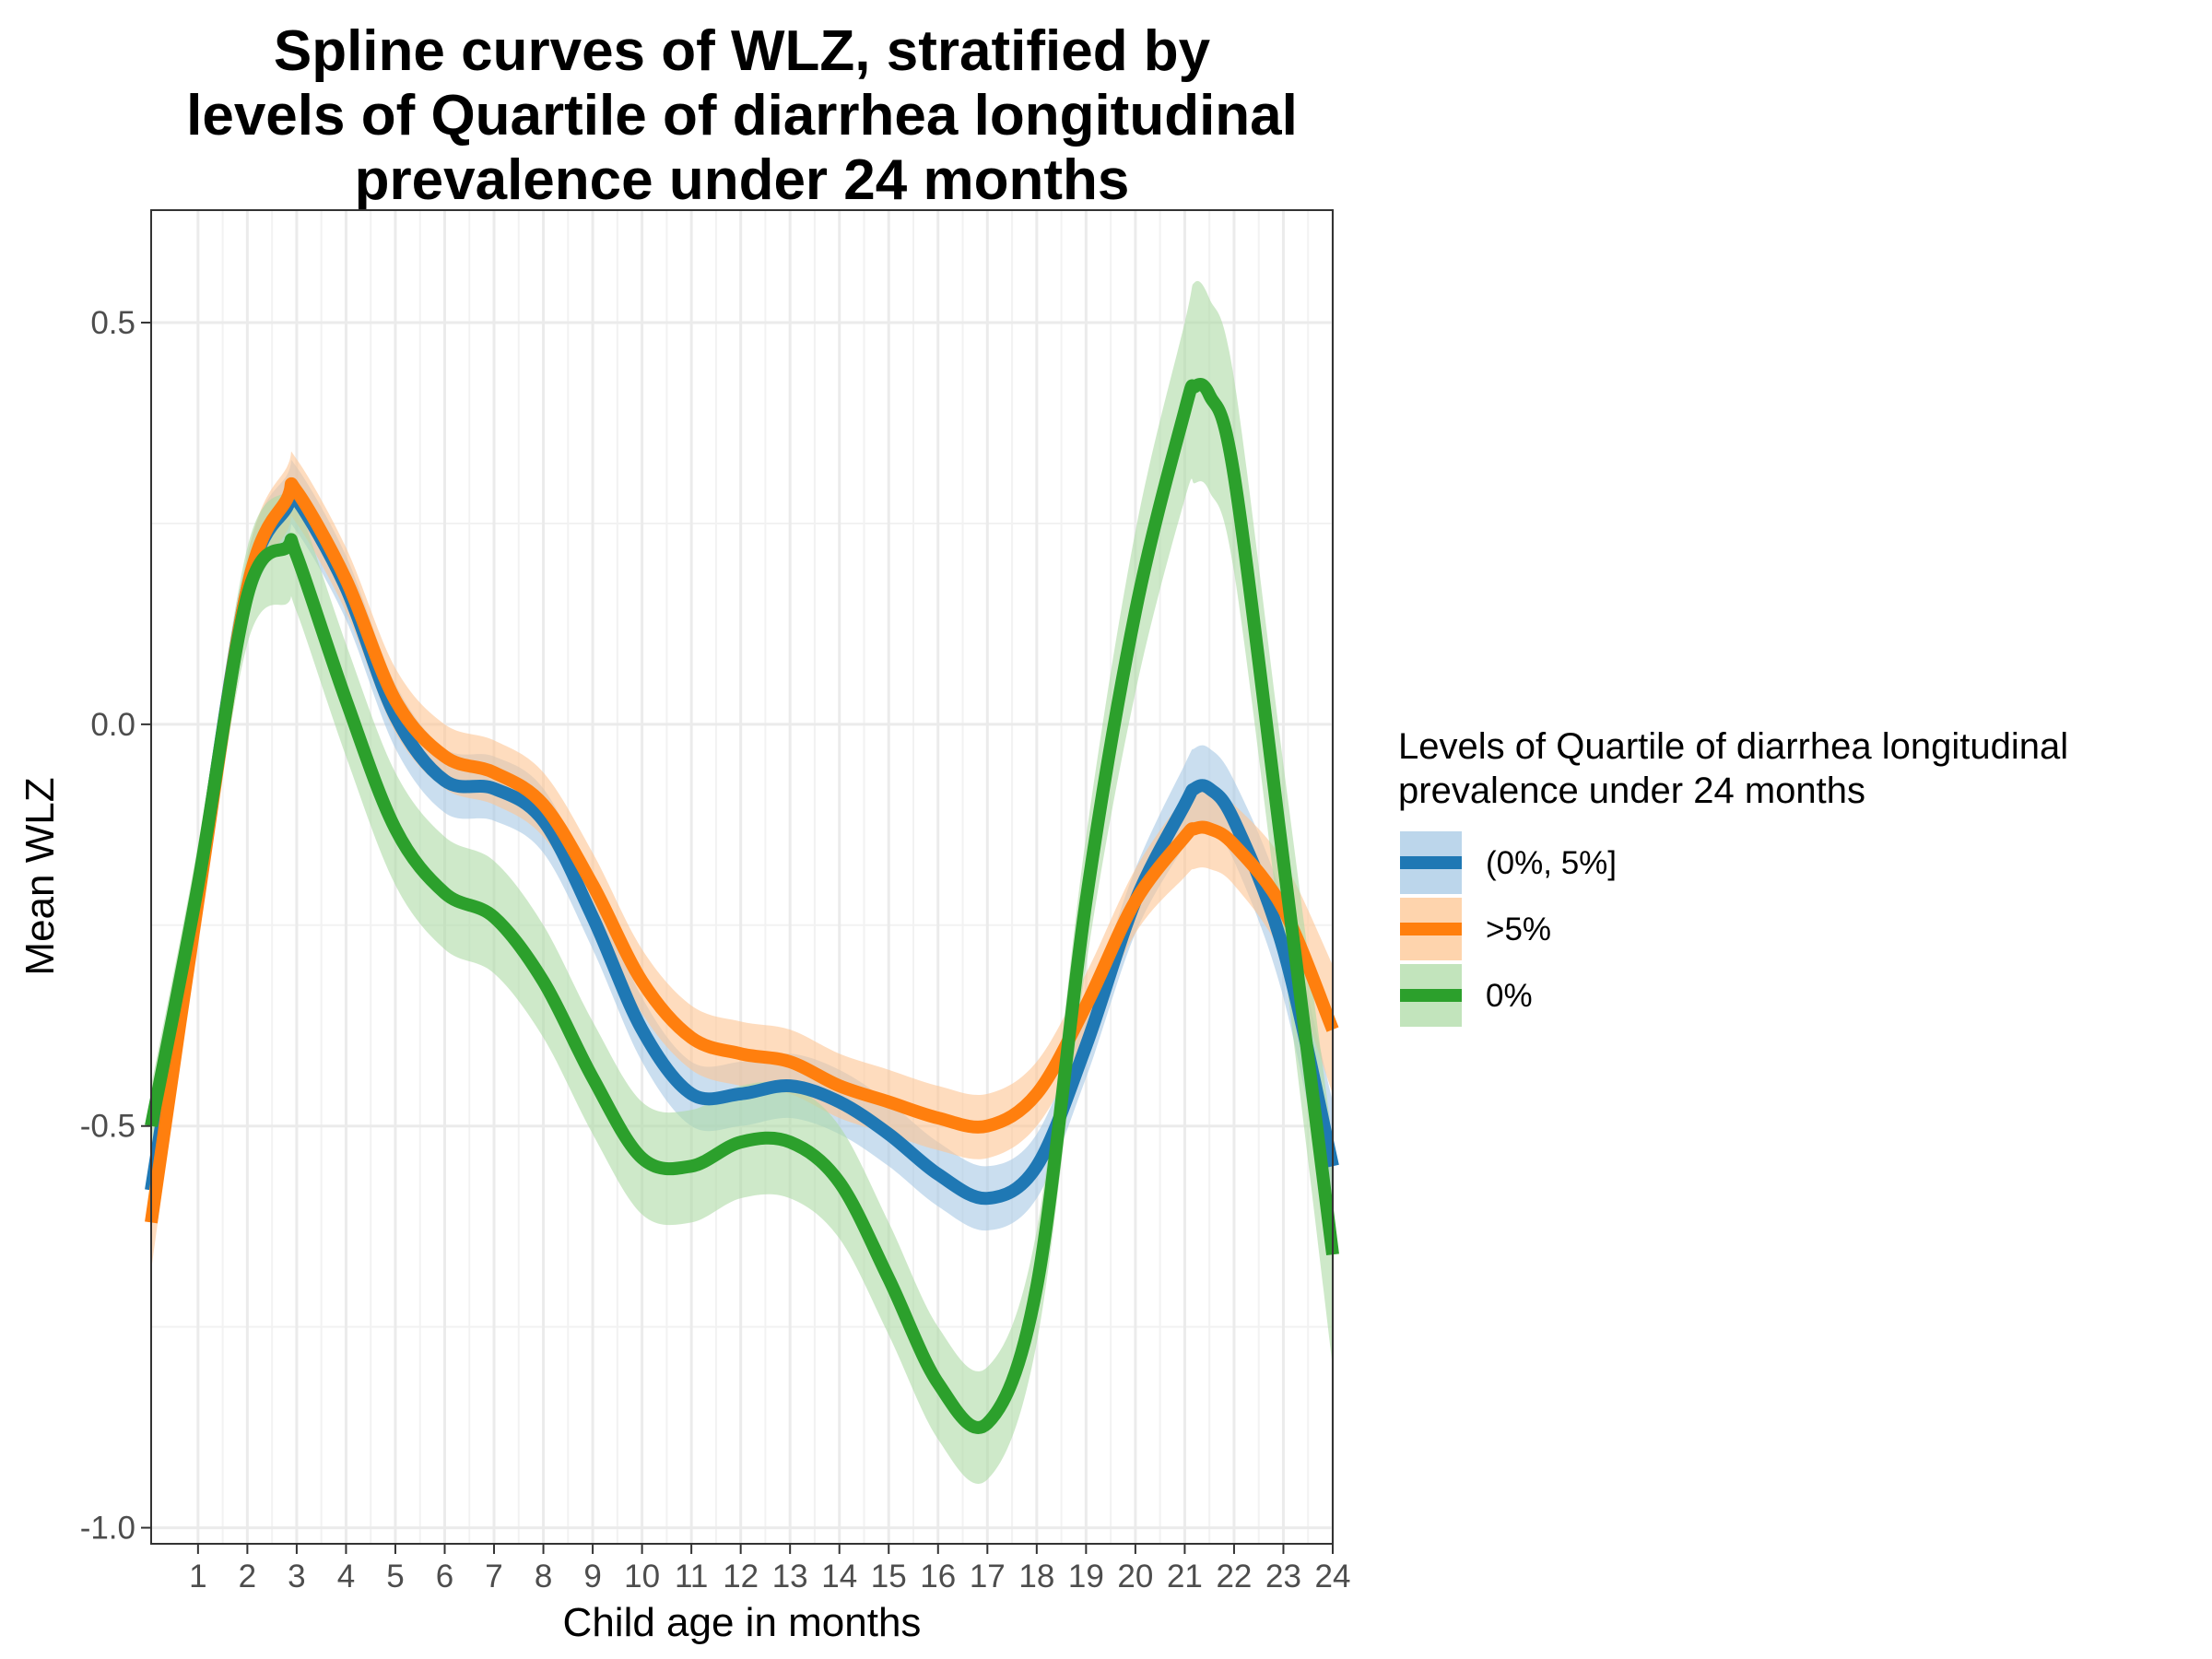 This screenshot has height=1659, width=2212. Describe the element at coordinates (296, 1576) in the screenshot. I see `x-tick-label: 3` at that location.